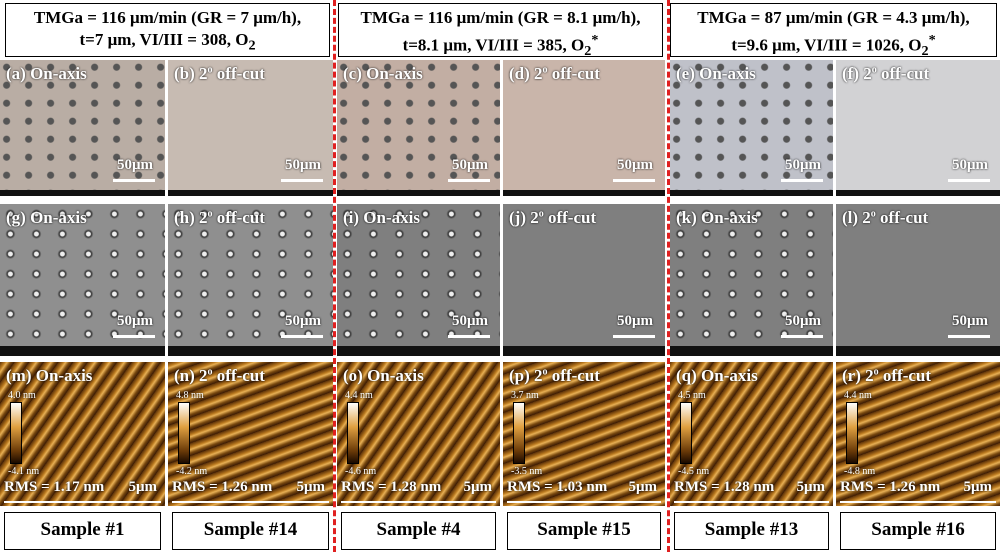  What do you see at coordinates (694, 471) in the screenshot?
I see `color-min: -4.5 nm` at bounding box center [694, 471].